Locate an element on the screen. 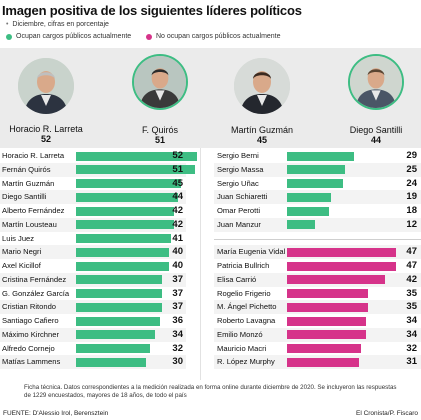 This screenshot has width=421, height=420. bar-label: Roberto Lavagna is located at coordinates (246, 320).